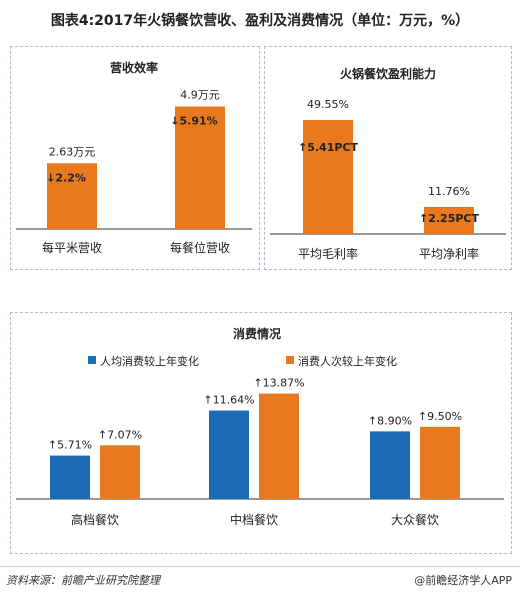 This screenshot has width=520, height=597. I want to click on panel2-value-label-0: 49.55%, so click(328, 104).